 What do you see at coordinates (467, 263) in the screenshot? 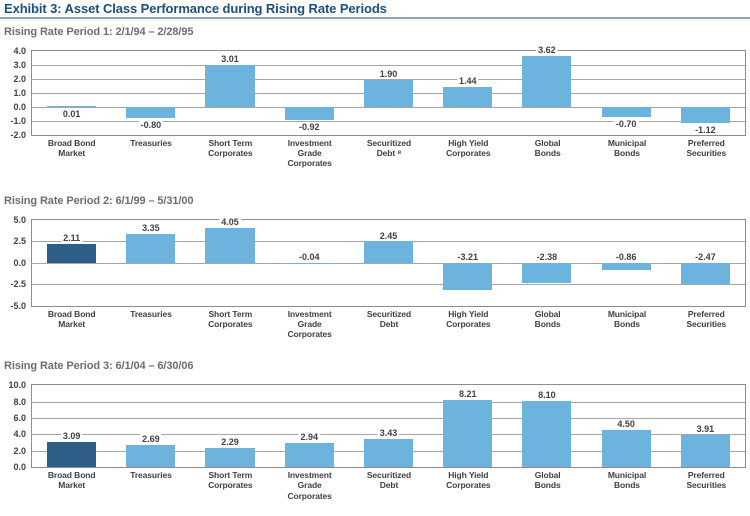
I see `bar-cell: -3.21` at bounding box center [467, 263].